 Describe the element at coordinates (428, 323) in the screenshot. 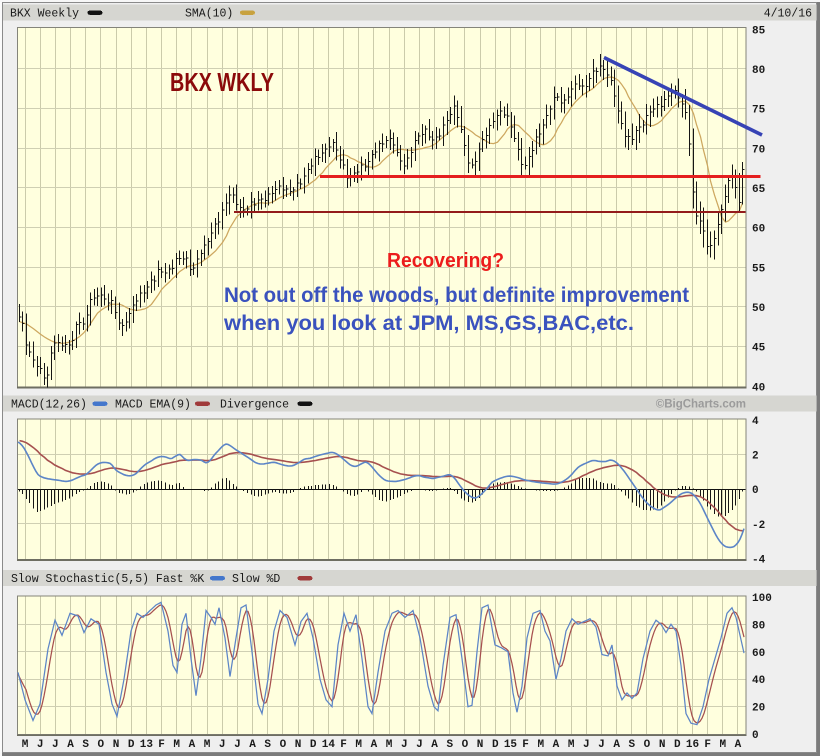

I see `svg-text:when you look at JPM, MS,GS,BA: when you look at JPM, MS,GS,BAC,etc.` at that location.